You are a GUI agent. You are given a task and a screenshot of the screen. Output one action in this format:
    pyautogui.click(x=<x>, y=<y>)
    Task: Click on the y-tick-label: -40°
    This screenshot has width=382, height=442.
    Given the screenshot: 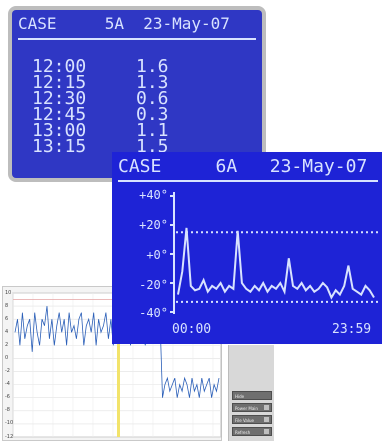 What is the action you would take?
    pyautogui.click(x=153, y=313)
    